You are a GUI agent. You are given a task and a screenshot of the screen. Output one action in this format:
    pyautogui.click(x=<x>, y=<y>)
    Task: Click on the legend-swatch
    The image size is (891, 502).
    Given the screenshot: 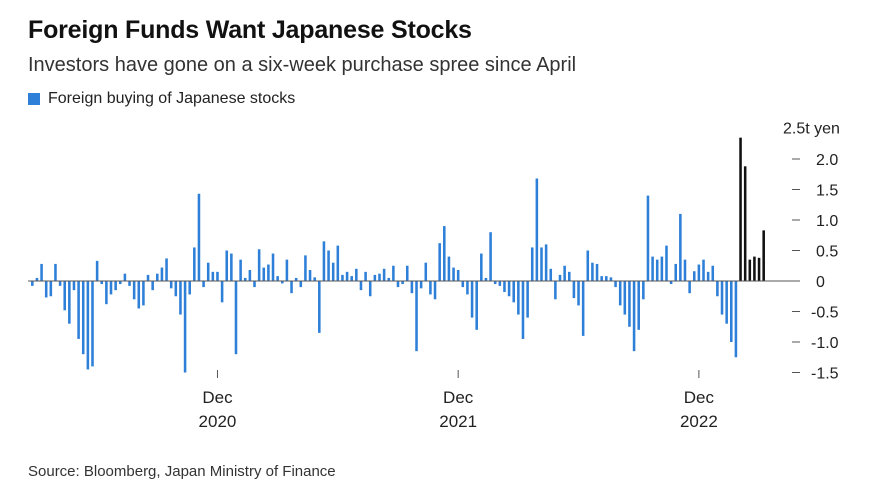 What is the action you would take?
    pyautogui.click(x=34, y=99)
    